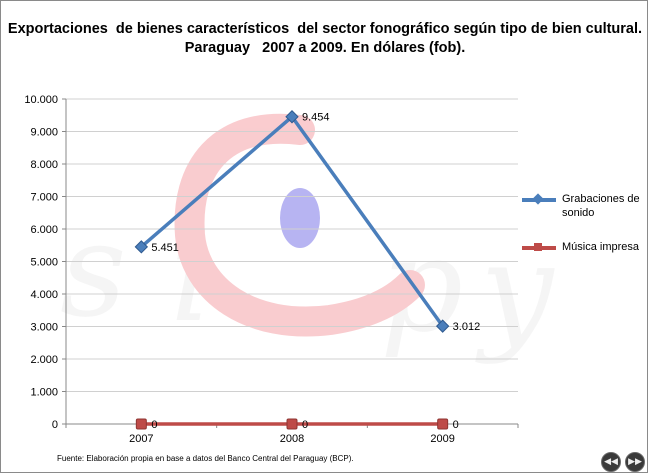 Image resolution: width=650 pixels, height=475 pixels. What do you see at coordinates (44, 165) in the screenshot?
I see `y-tick-label: 8.000` at bounding box center [44, 165].